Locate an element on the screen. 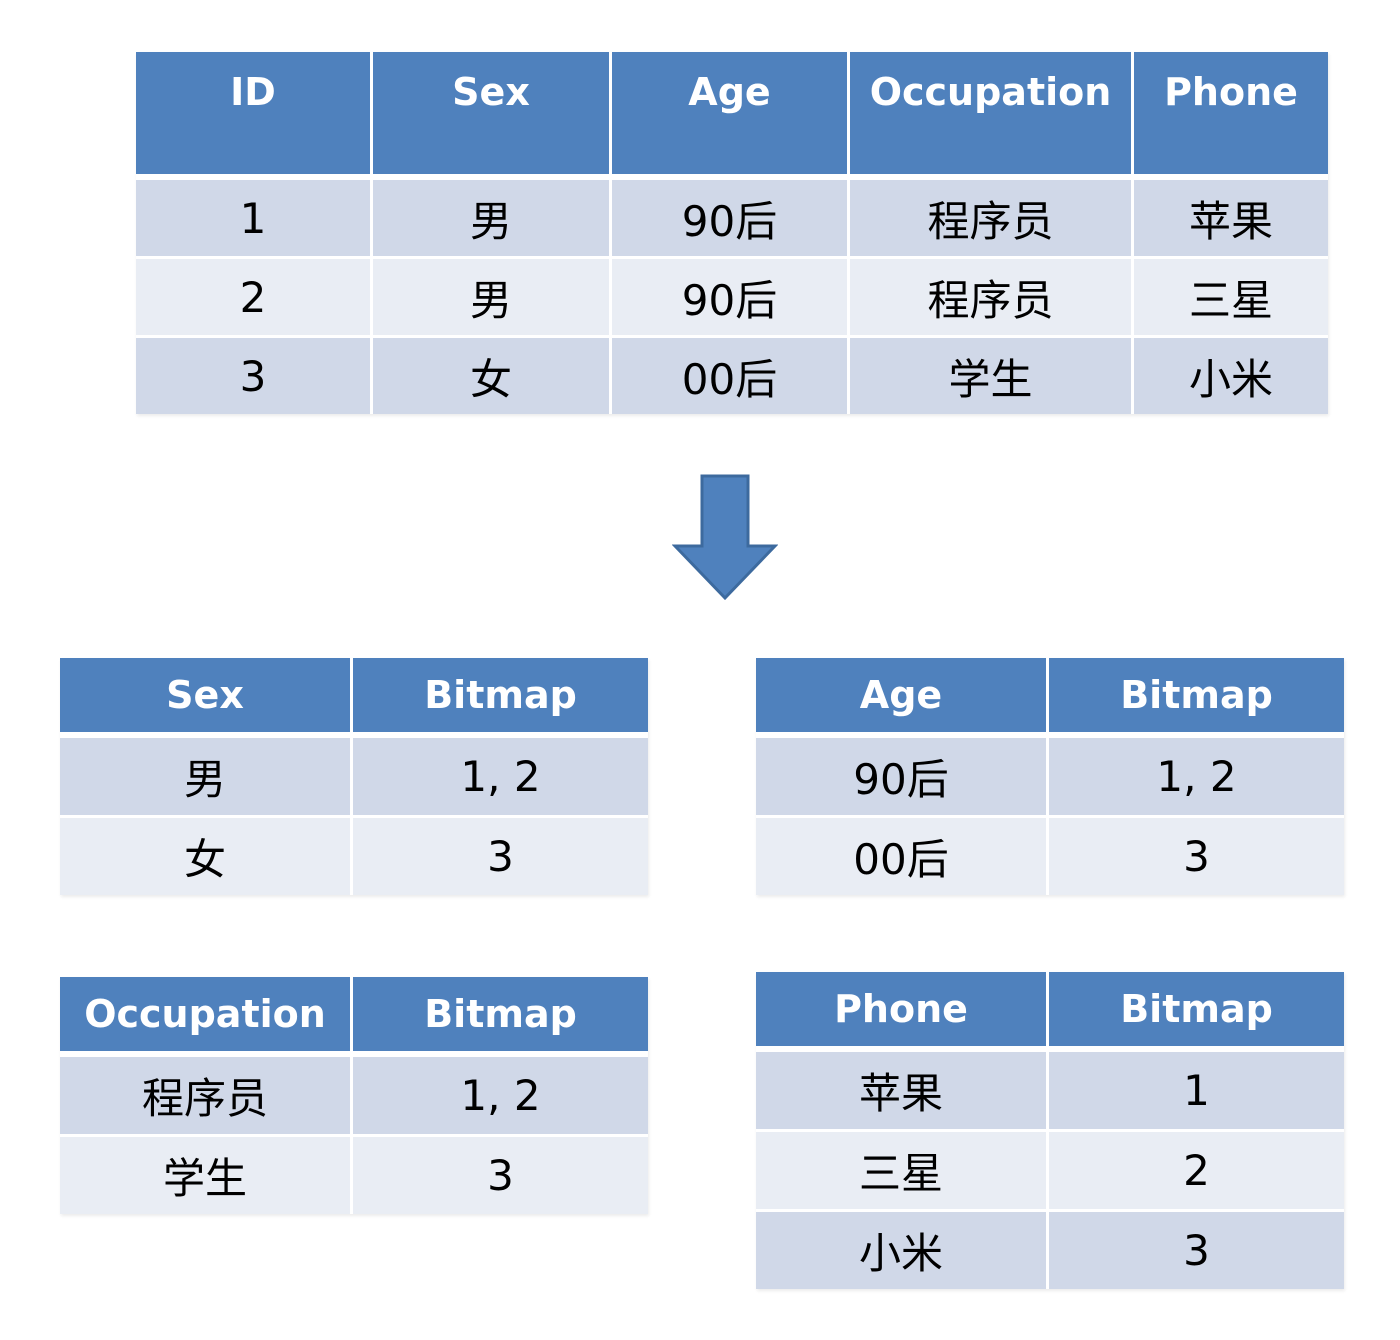  table-row: 小米 3 is located at coordinates (1050, 1250).